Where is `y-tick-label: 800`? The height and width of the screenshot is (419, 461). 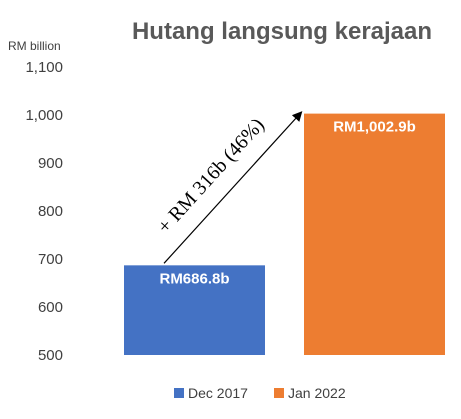 y-tick-label: 800 is located at coordinates (50, 211).